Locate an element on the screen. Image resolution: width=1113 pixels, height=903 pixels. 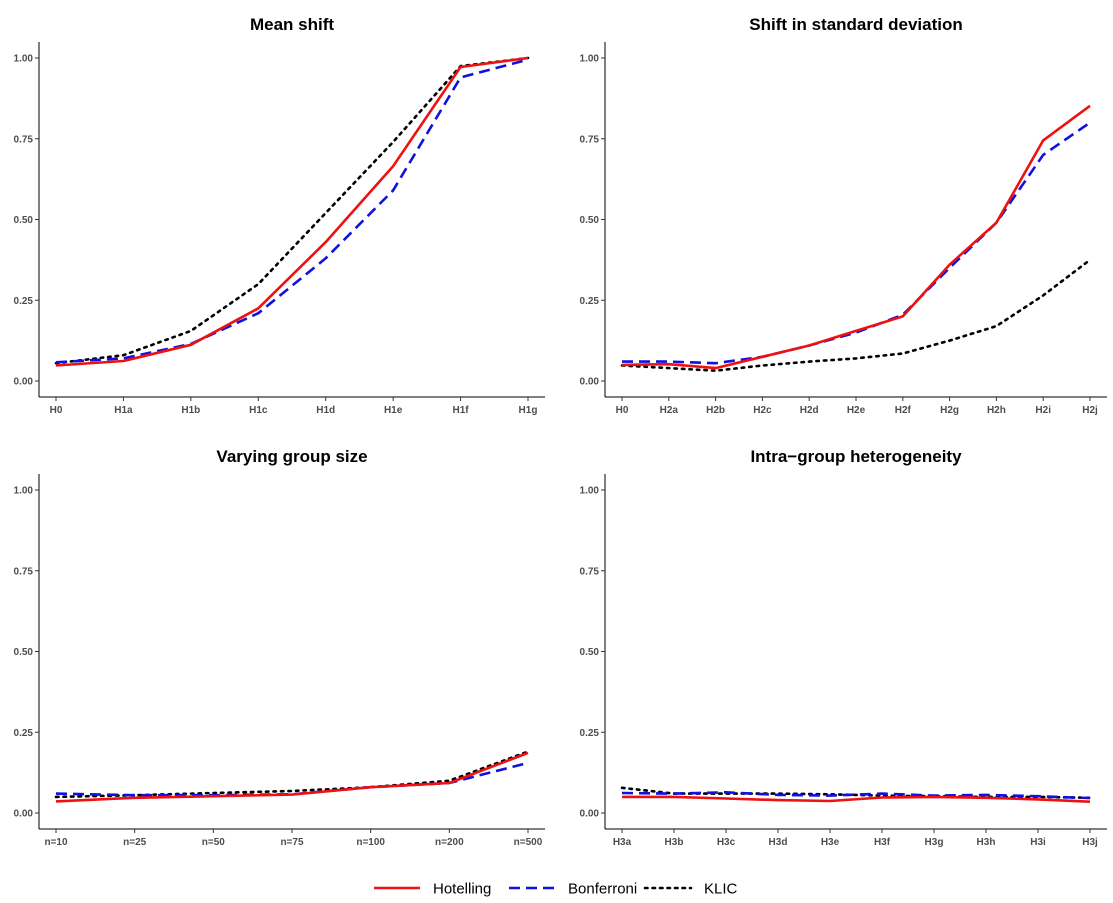
x-tick-label: H2d is located at coordinates (809, 410).